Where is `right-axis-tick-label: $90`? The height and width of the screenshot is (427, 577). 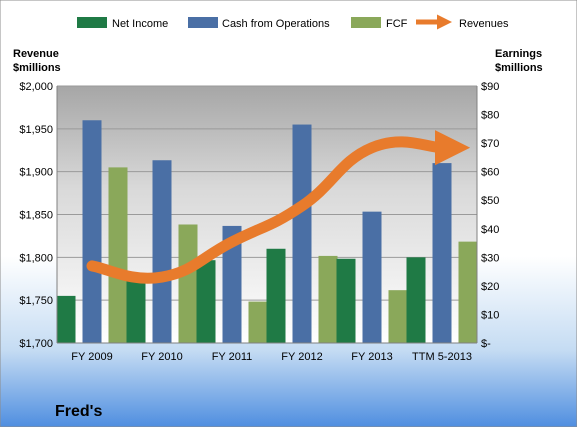 right-axis-tick-label: $90 is located at coordinates (490, 87).